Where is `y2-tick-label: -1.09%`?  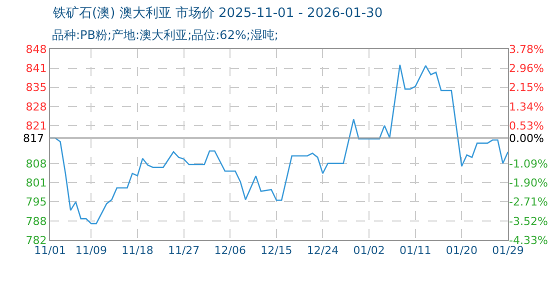
y2-tick-label: -1.09% is located at coordinates (528, 164).